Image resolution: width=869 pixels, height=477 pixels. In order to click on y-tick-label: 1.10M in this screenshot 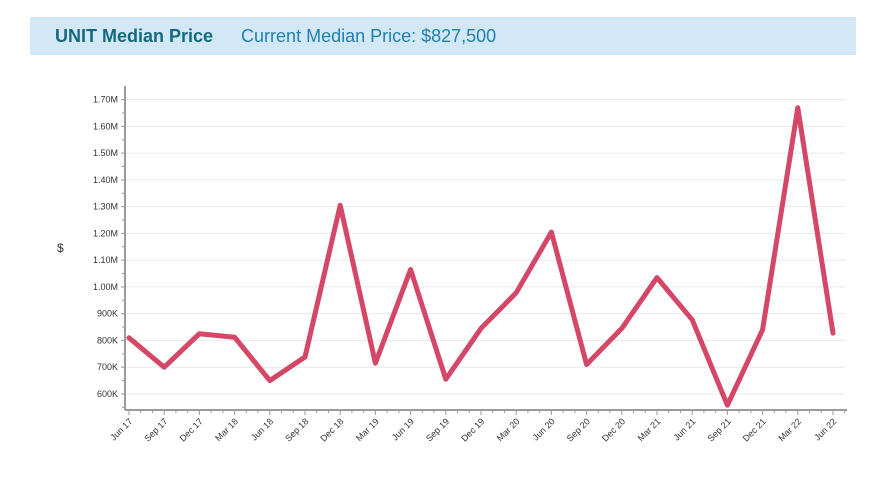, I will do `click(105, 260)`.